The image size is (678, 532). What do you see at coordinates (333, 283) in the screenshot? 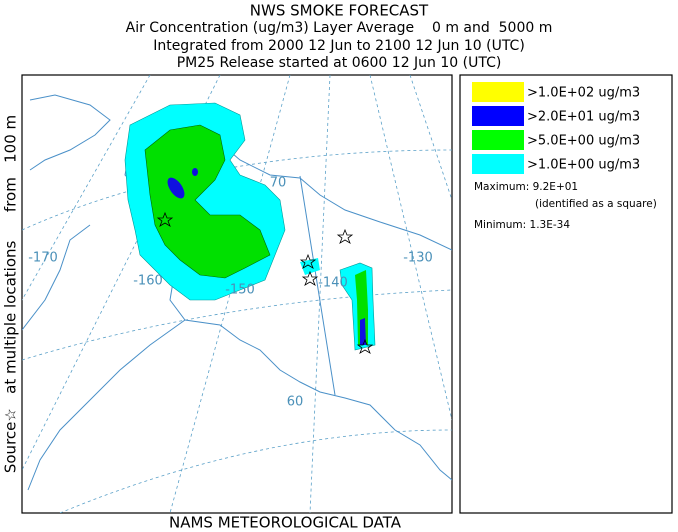
I see `longitude-label: -140` at bounding box center [333, 283].